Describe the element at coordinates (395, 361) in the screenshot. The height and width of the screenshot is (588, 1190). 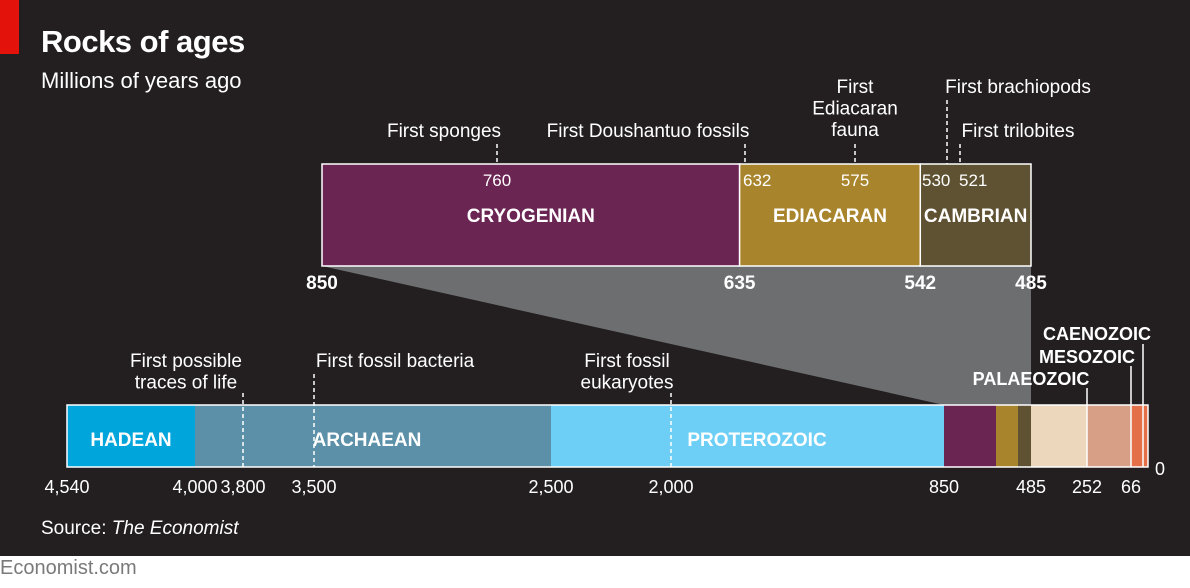
I see `event-label-first-fossil-bacteria: First fossil bacteria` at that location.